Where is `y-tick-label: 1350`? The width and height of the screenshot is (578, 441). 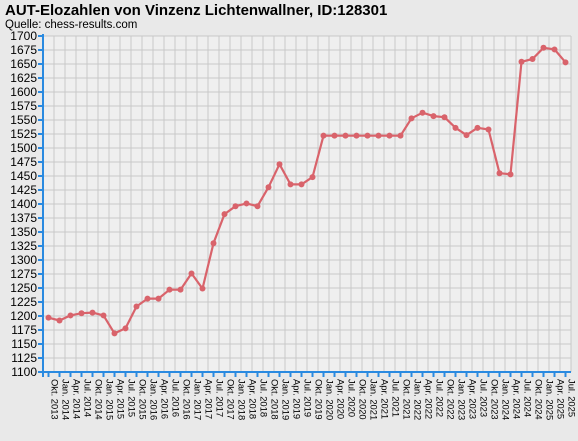
y-tick-label: 1350 is located at coordinates (23, 232).